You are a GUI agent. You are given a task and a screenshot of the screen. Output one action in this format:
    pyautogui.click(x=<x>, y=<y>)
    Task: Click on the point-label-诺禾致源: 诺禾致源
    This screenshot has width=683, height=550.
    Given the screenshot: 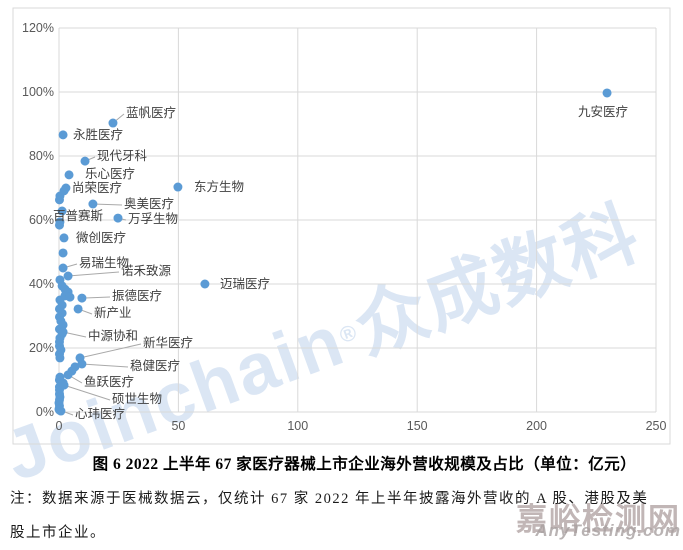 What is the action you would take?
    pyautogui.click(x=146, y=271)
    